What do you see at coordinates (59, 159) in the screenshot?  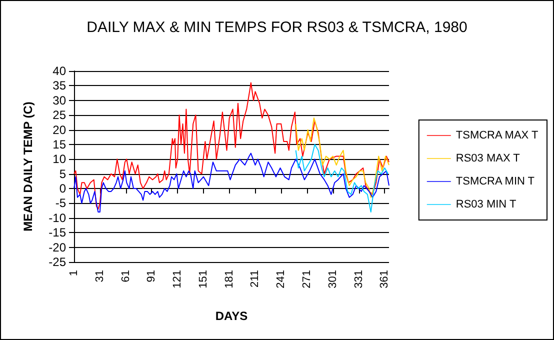 I see `y-tick-label: 10` at bounding box center [59, 159].